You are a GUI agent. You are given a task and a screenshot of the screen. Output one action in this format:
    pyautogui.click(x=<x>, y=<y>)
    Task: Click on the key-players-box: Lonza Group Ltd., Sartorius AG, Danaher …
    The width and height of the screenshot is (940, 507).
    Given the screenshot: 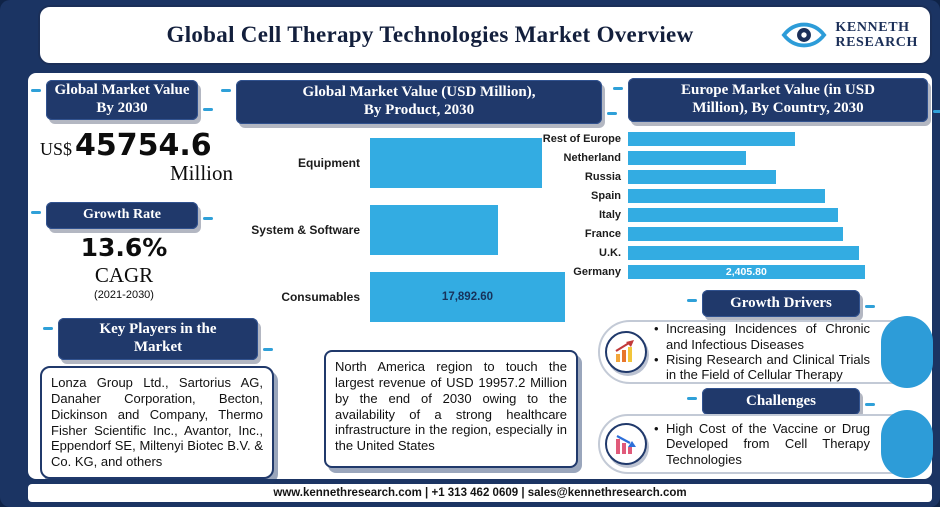 What is the action you would take?
    pyautogui.click(x=157, y=423)
    